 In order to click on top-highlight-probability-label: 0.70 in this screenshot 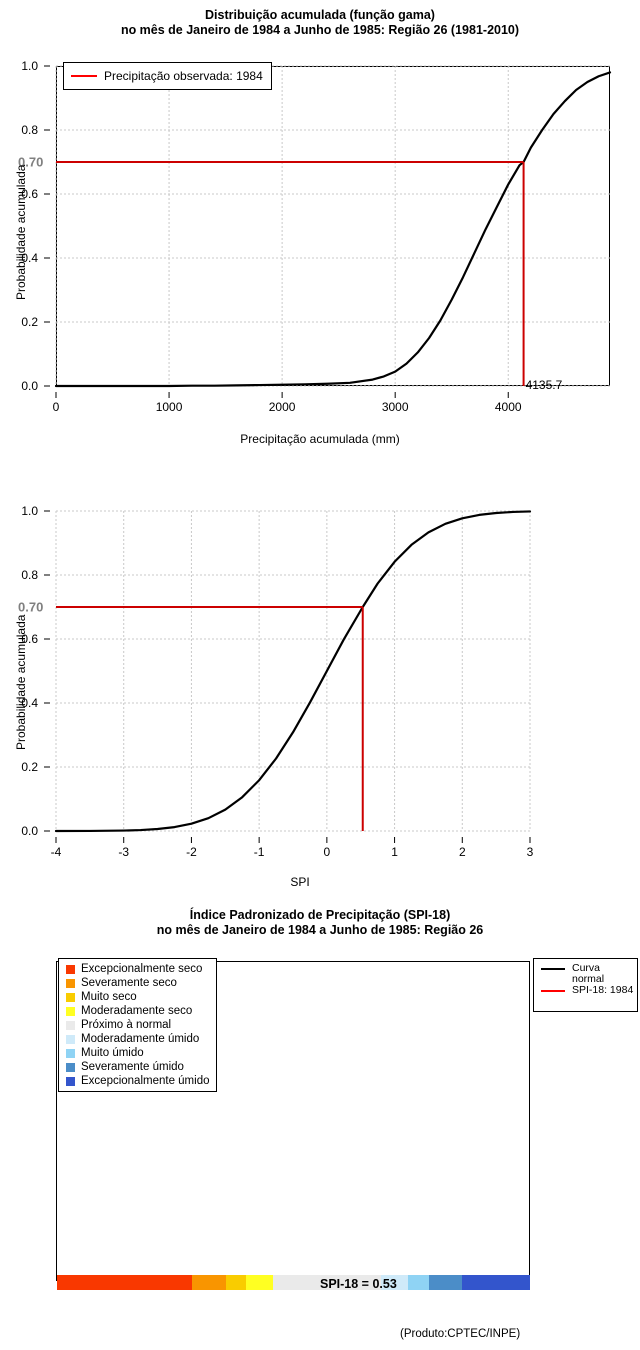, I will do `click(31, 162)`.